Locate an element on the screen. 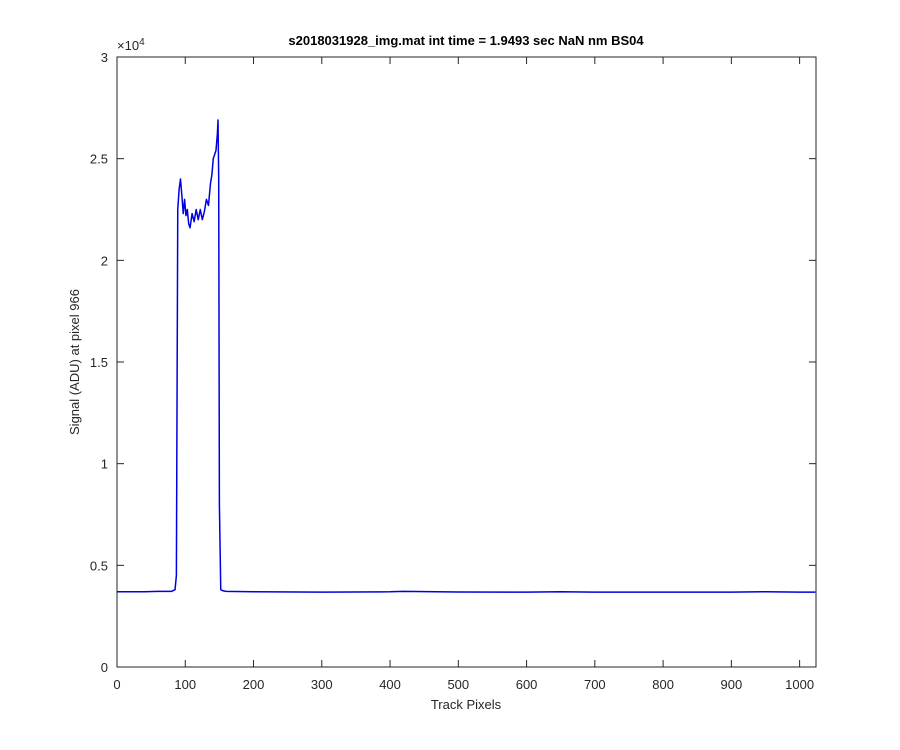  x-tick-label: 800 is located at coordinates (663, 684).